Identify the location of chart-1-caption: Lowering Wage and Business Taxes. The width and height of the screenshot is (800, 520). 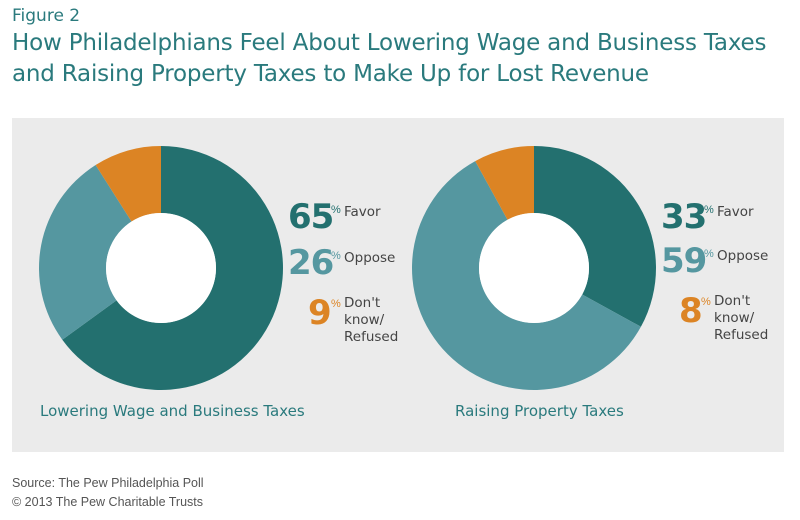
(172, 411).